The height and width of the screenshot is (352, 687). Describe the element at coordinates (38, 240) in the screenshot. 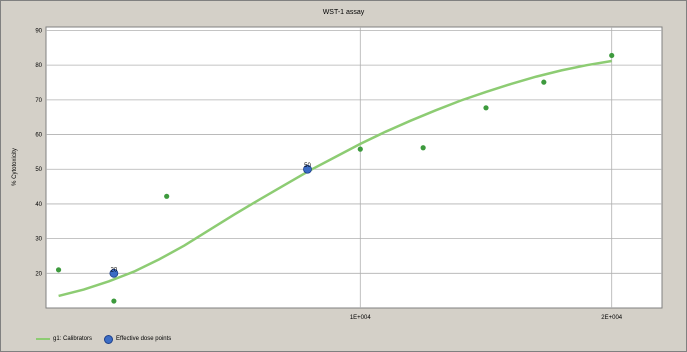

I see `y-tick-label: 30` at that location.